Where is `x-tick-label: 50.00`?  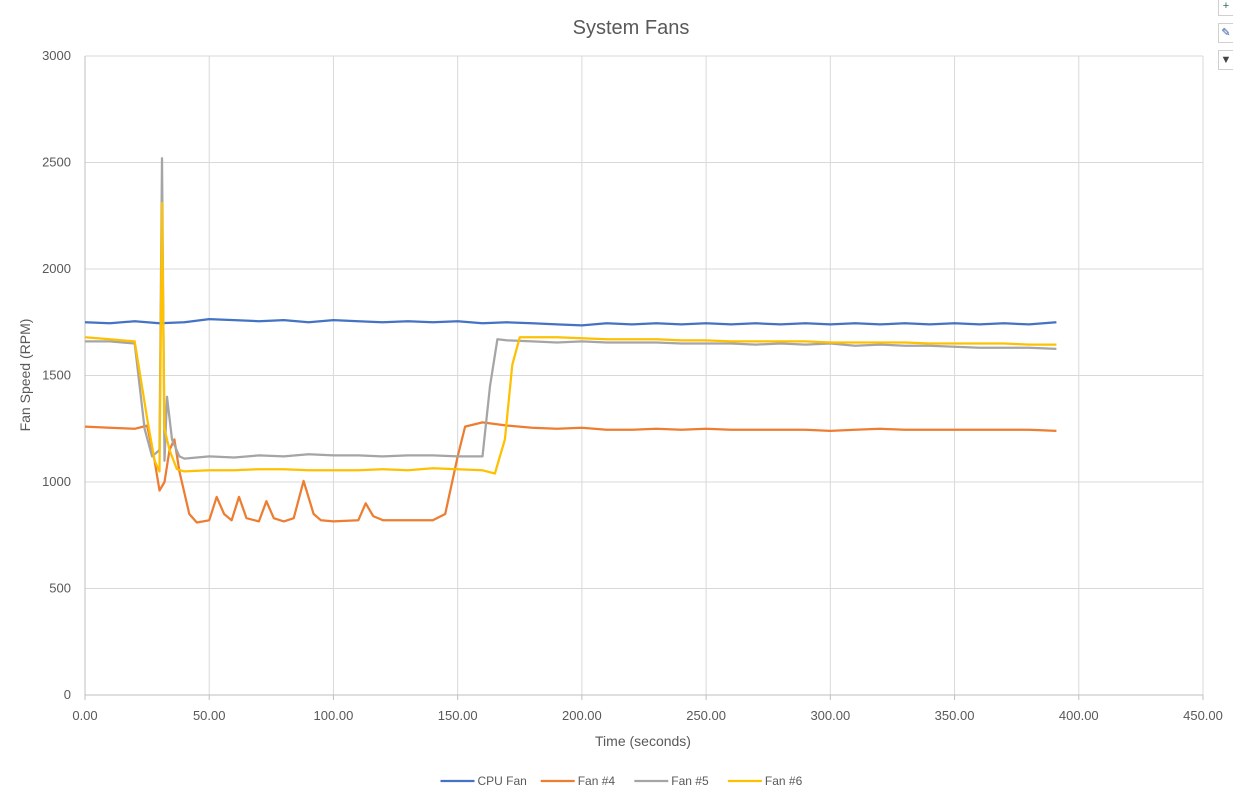 x-tick-label: 50.00 is located at coordinates (209, 715).